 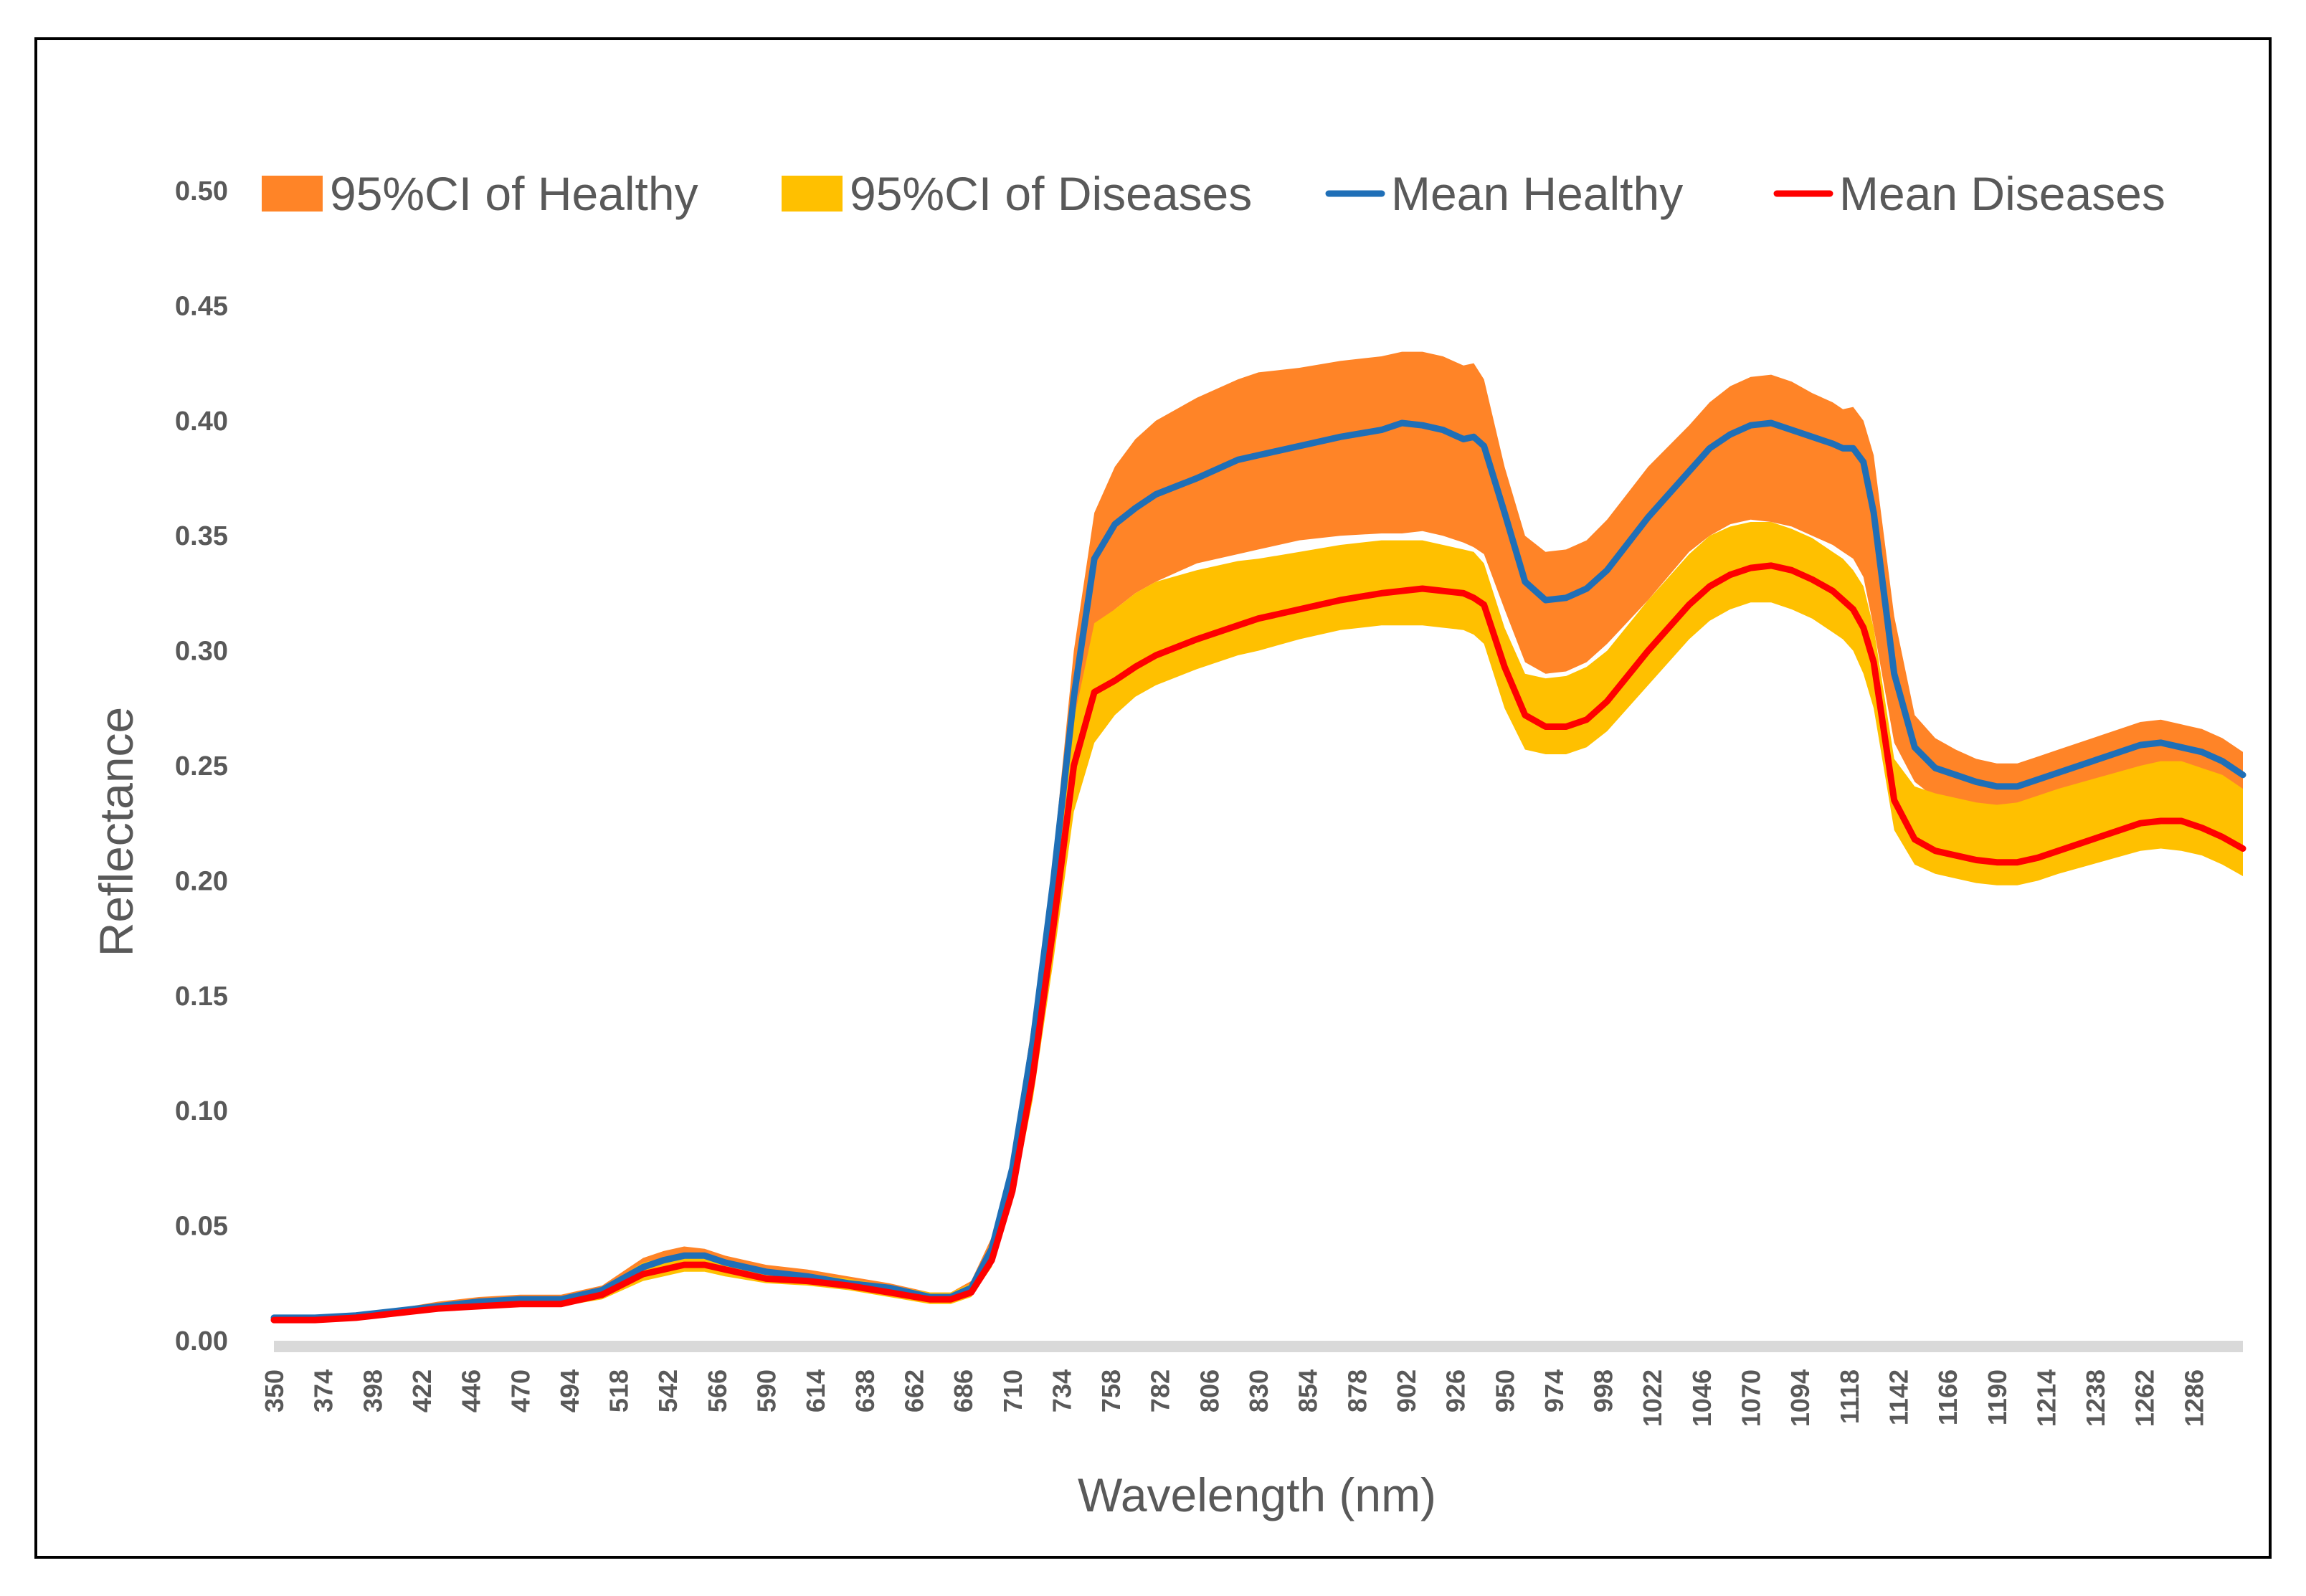 I want to click on x-tick-label: 1166, so click(x=1948, y=1397).